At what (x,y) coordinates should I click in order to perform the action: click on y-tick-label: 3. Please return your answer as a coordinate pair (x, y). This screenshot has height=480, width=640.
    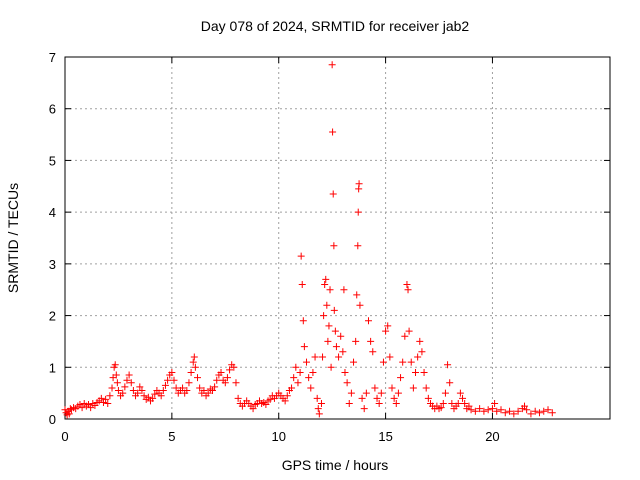
    Looking at the image, I should click on (52, 264).